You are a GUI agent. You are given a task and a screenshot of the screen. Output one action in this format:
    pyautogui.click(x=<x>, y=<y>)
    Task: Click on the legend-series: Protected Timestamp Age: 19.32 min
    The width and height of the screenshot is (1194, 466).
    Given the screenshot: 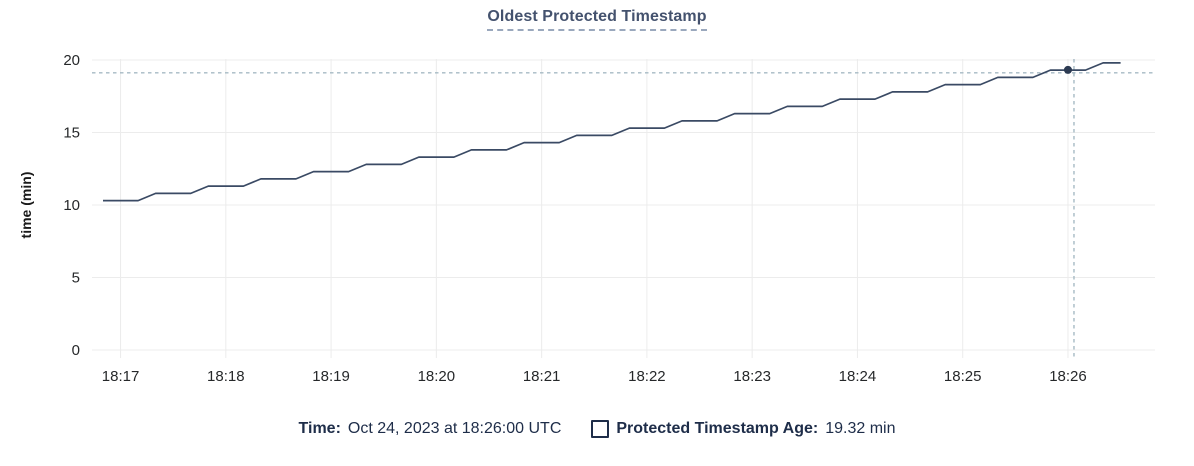 What is the action you would take?
    pyautogui.click(x=743, y=429)
    